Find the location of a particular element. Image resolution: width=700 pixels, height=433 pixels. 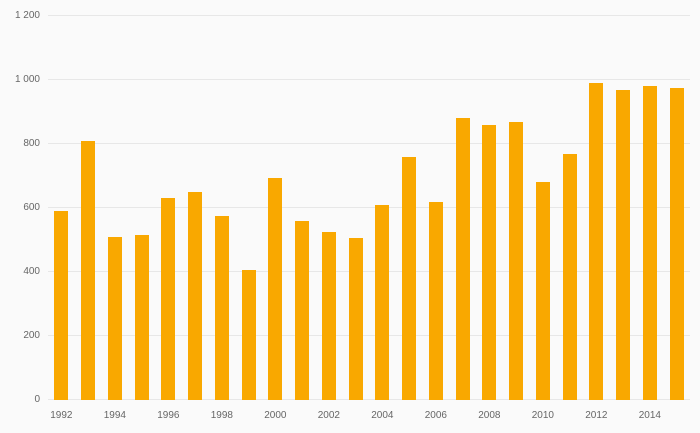

x-axis-tick-label: 1992 is located at coordinates (61, 415).